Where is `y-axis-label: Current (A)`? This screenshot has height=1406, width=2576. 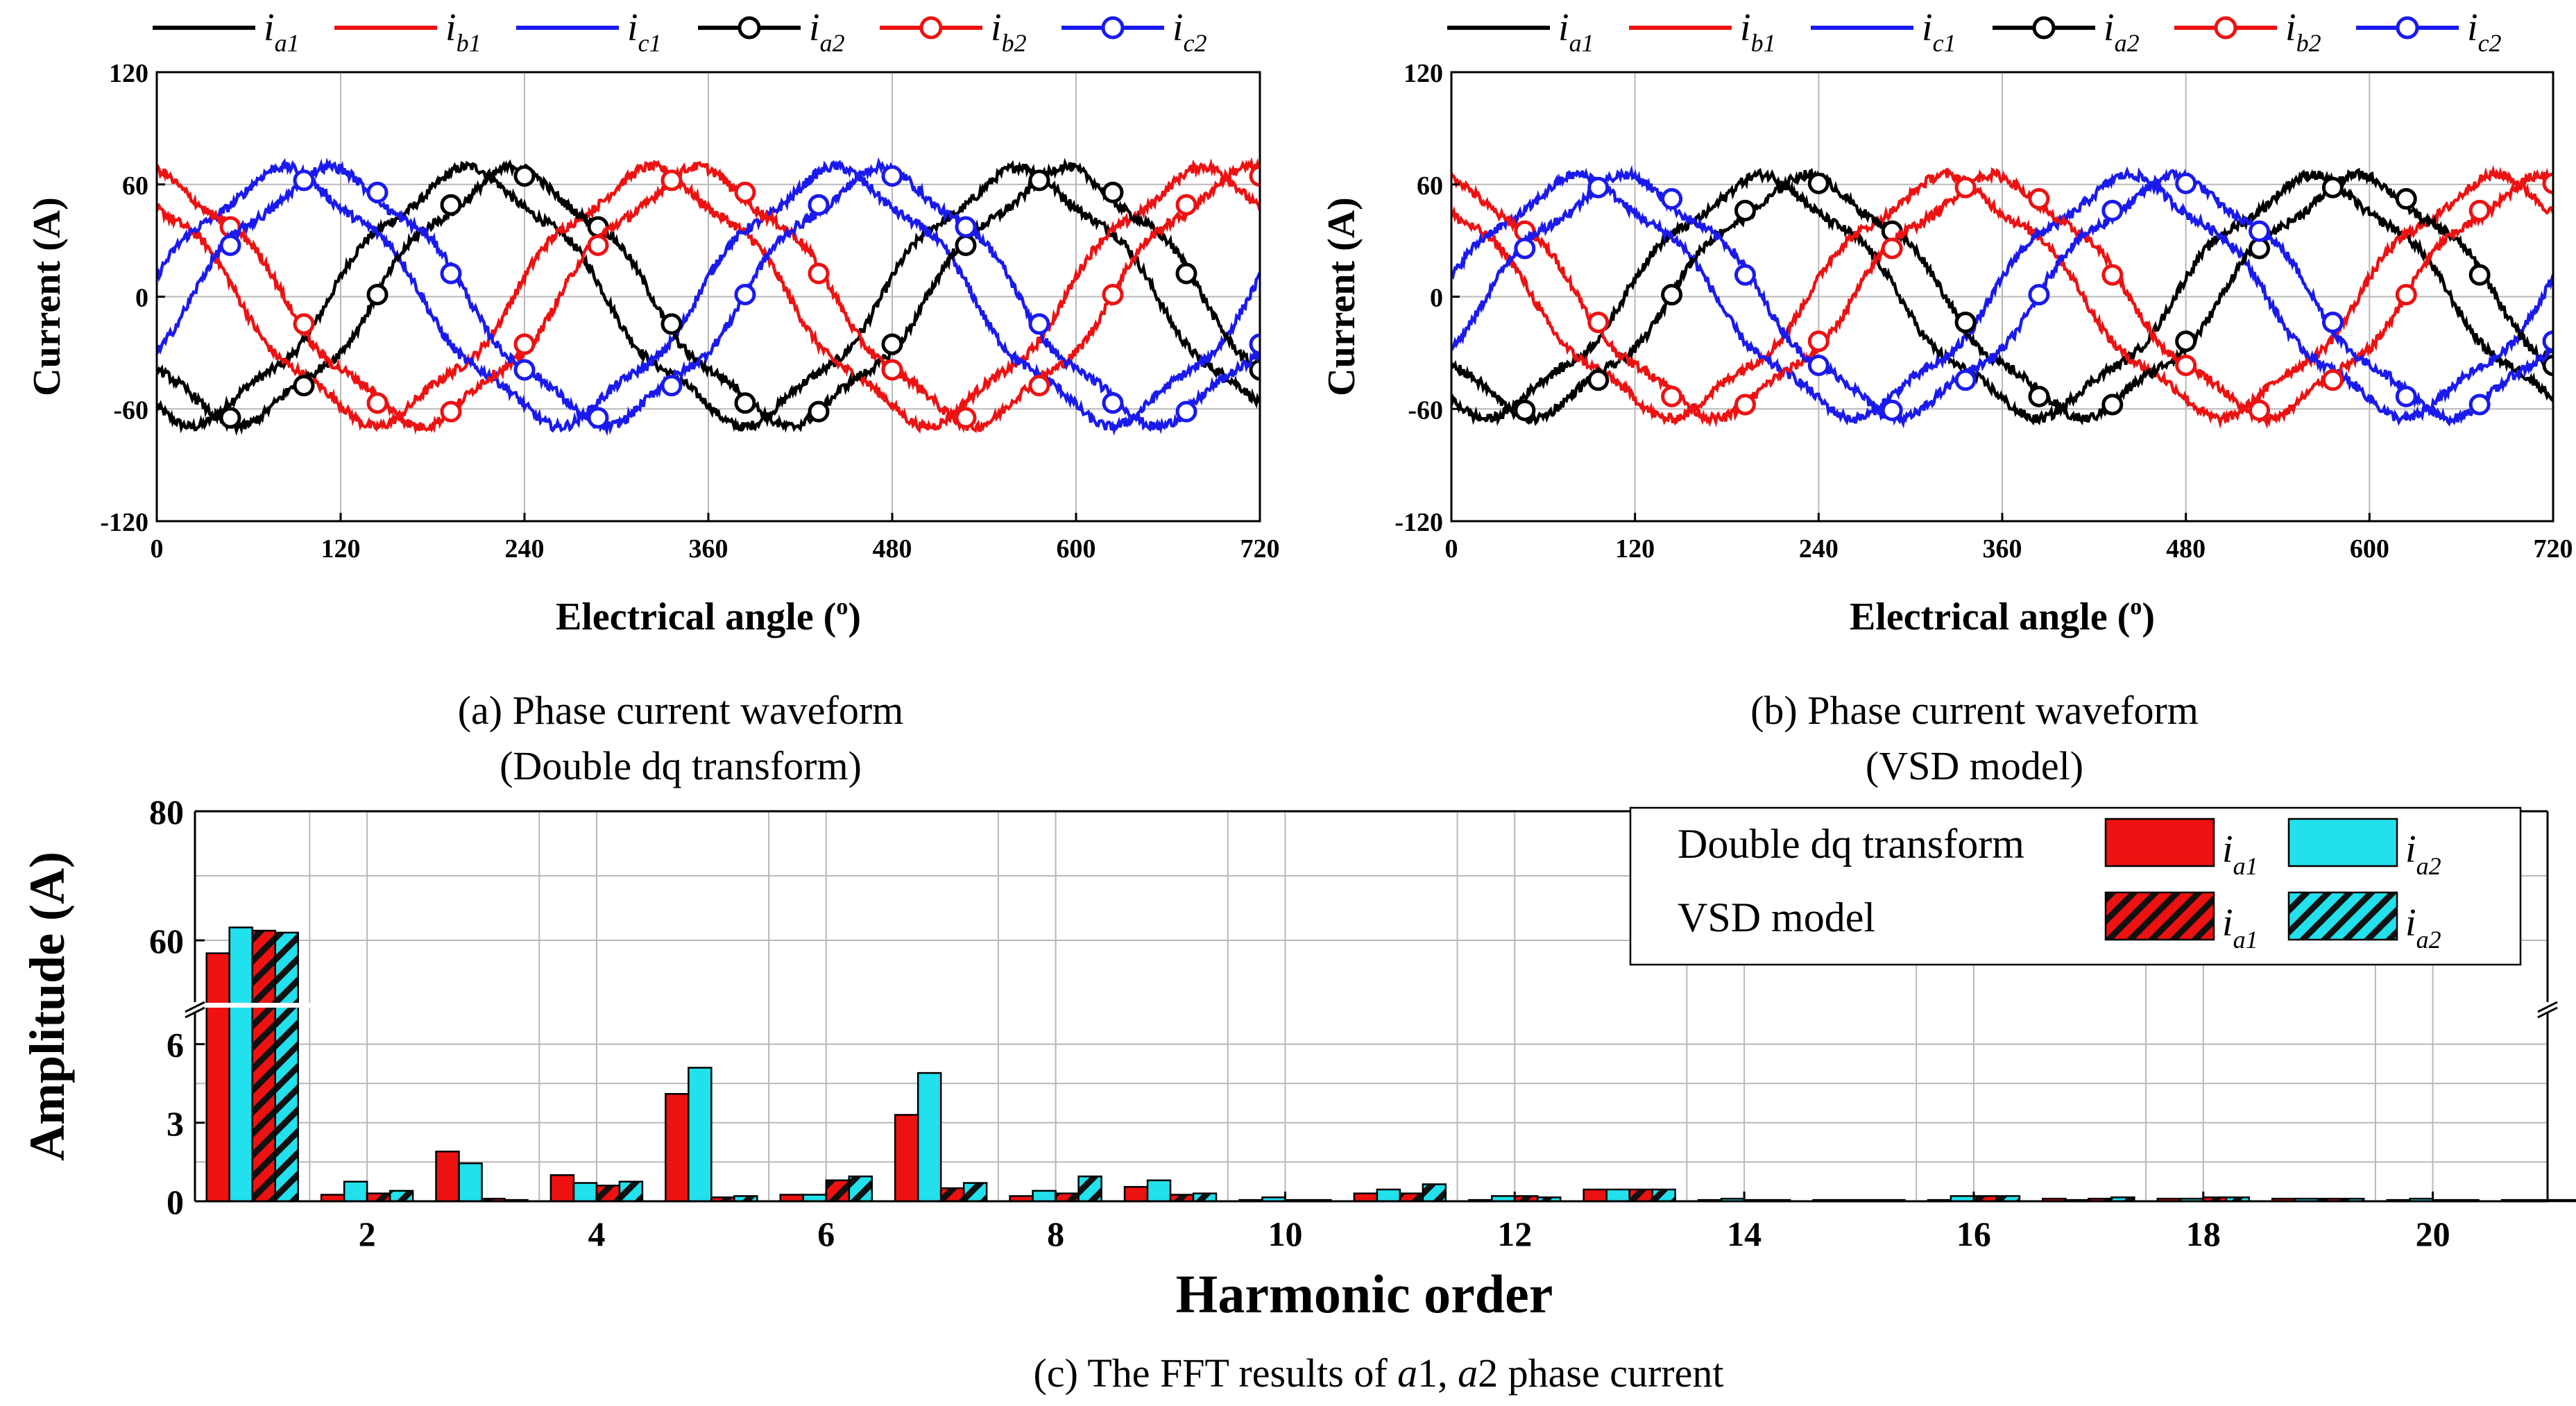 y-axis-label: Current (A) is located at coordinates (47, 296).